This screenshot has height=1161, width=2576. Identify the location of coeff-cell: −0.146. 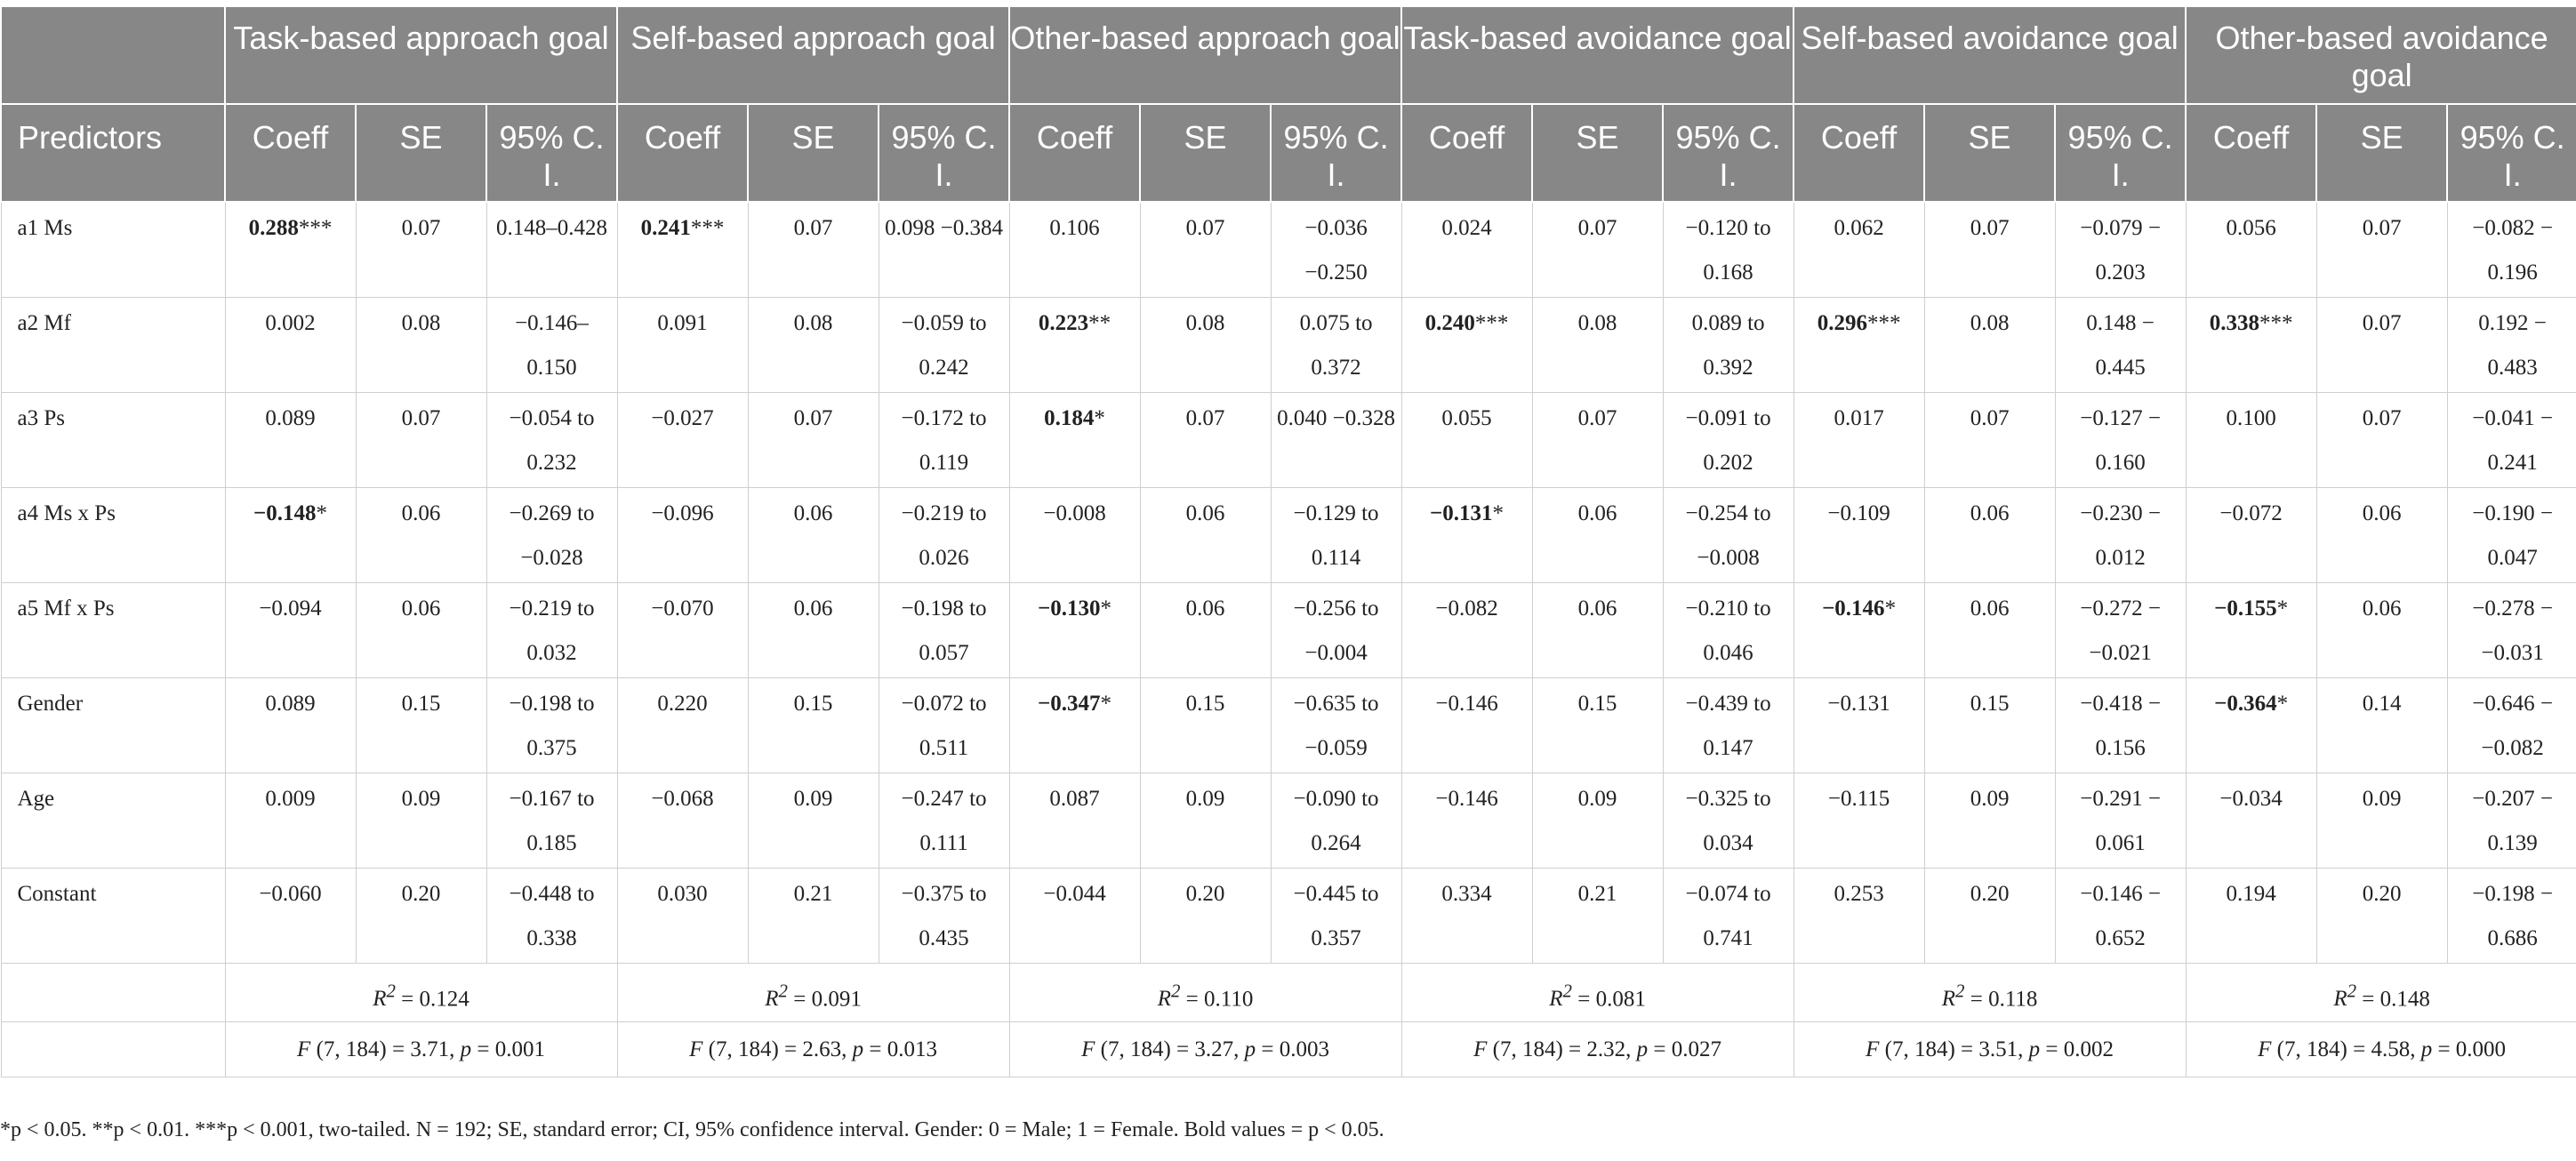
(1466, 725).